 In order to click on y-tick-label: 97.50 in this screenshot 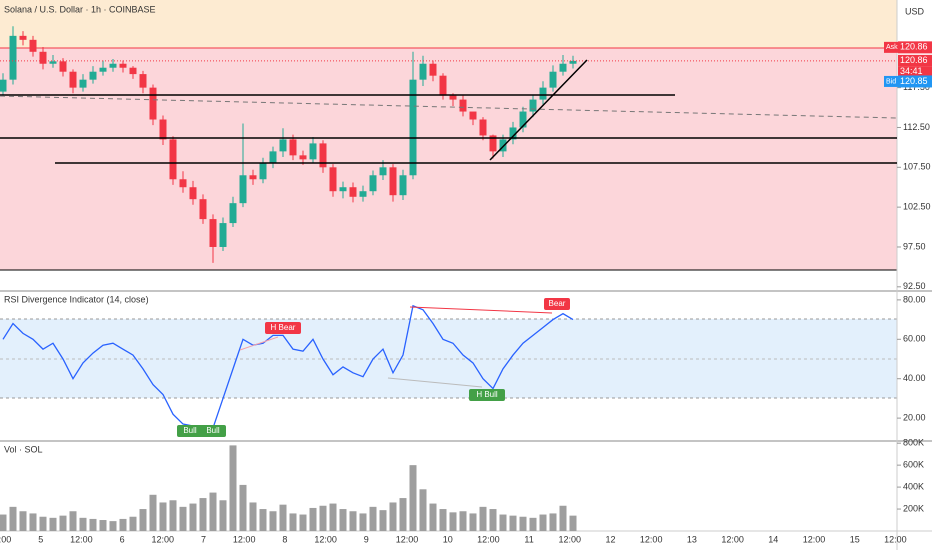, I will do `click(914, 246)`.